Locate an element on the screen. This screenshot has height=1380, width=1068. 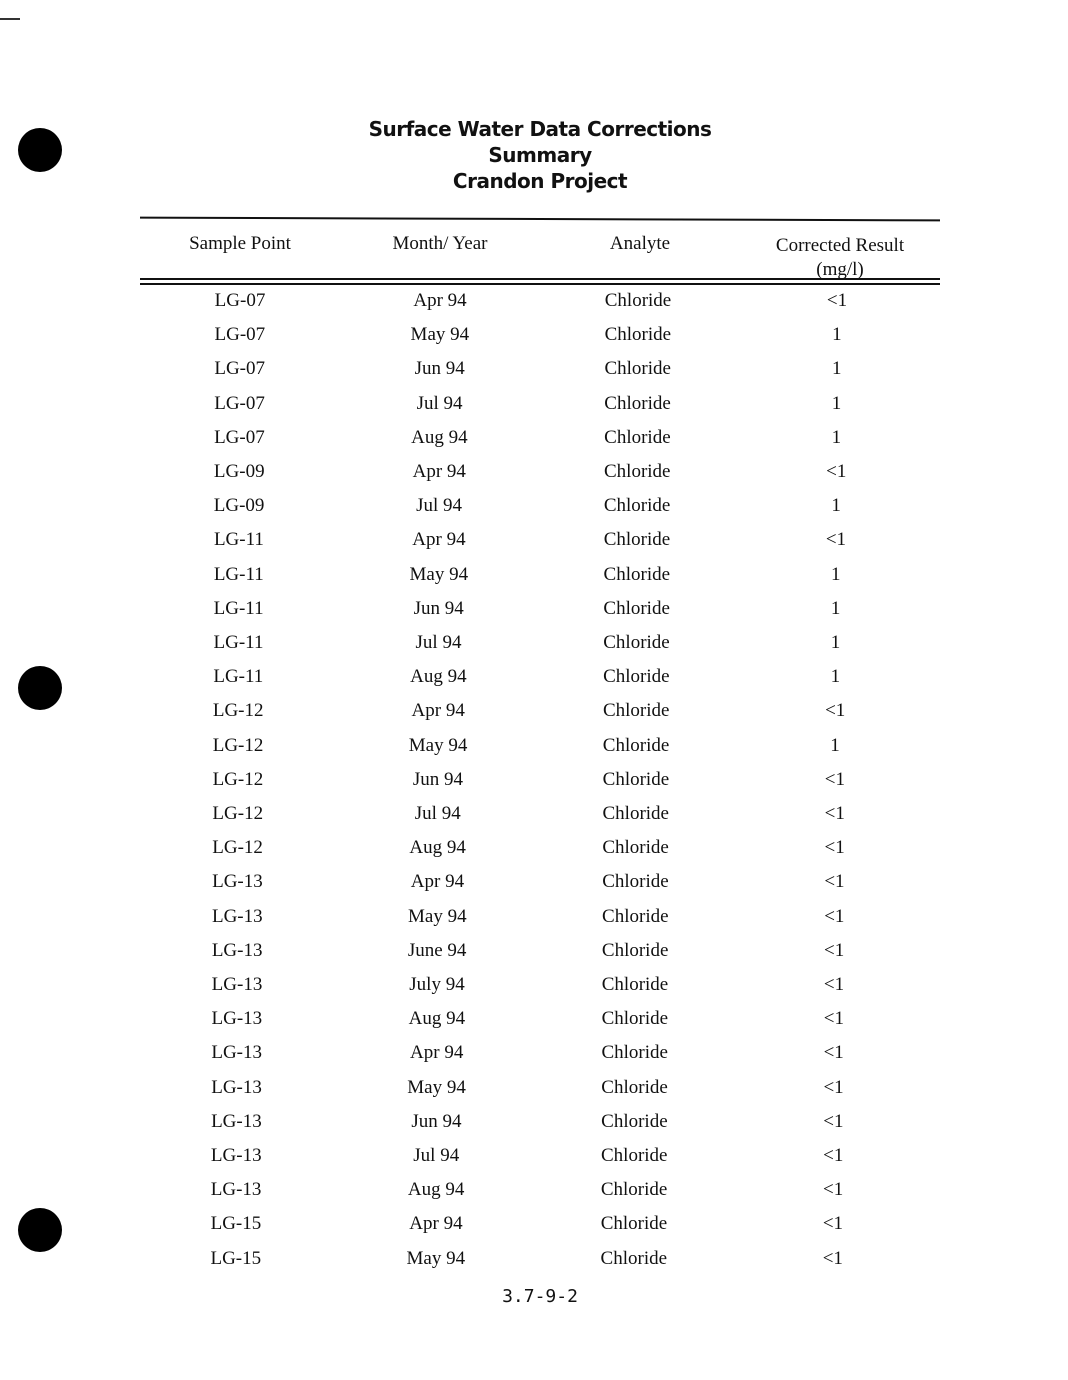
table-row: LG-13 July 94 Chloride <1 is located at coordinates (534, 989).